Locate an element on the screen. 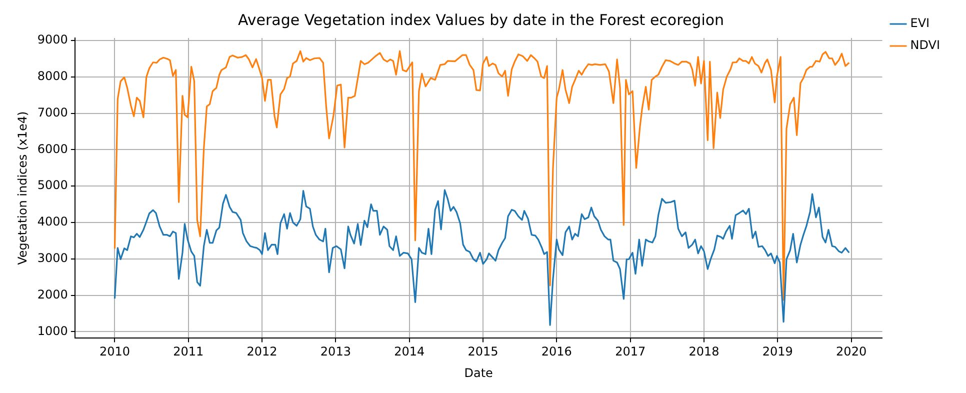 This screenshot has width=966, height=393. x-tick-label: 2020 is located at coordinates (851, 351).